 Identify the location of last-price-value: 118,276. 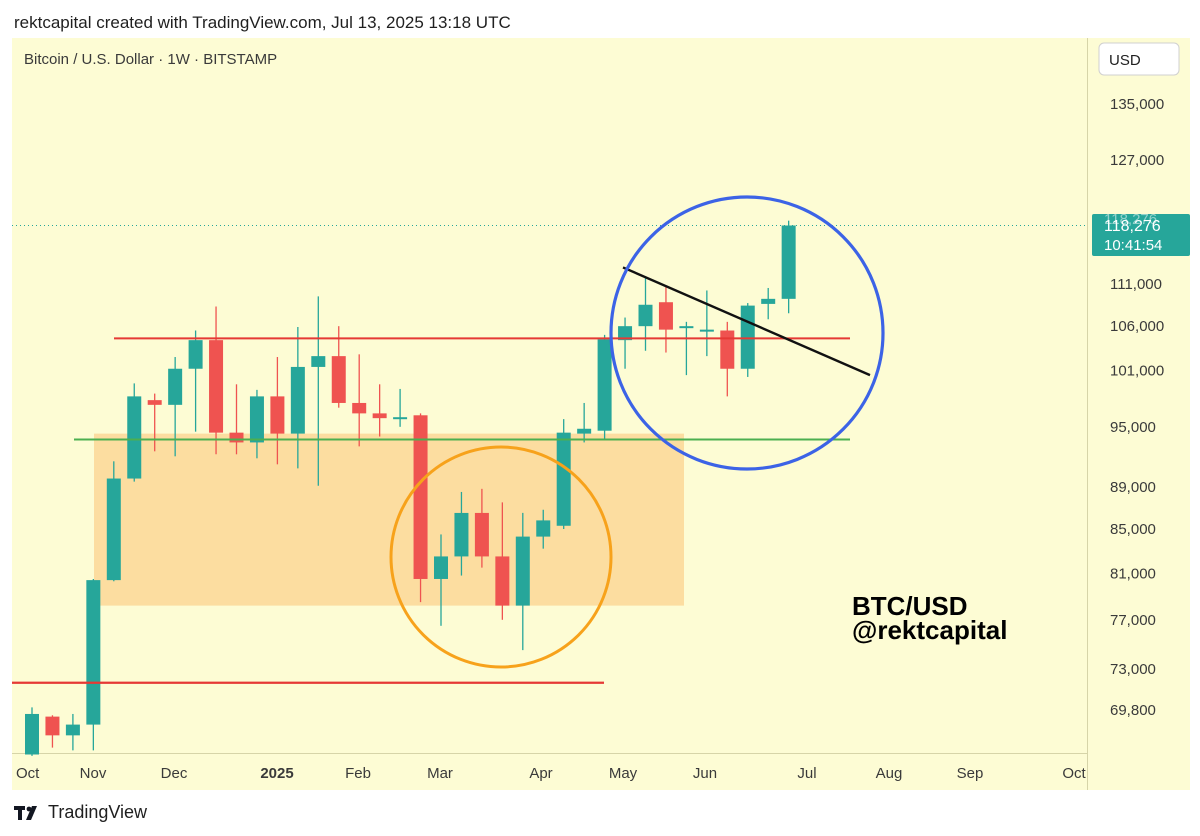
(1132, 226).